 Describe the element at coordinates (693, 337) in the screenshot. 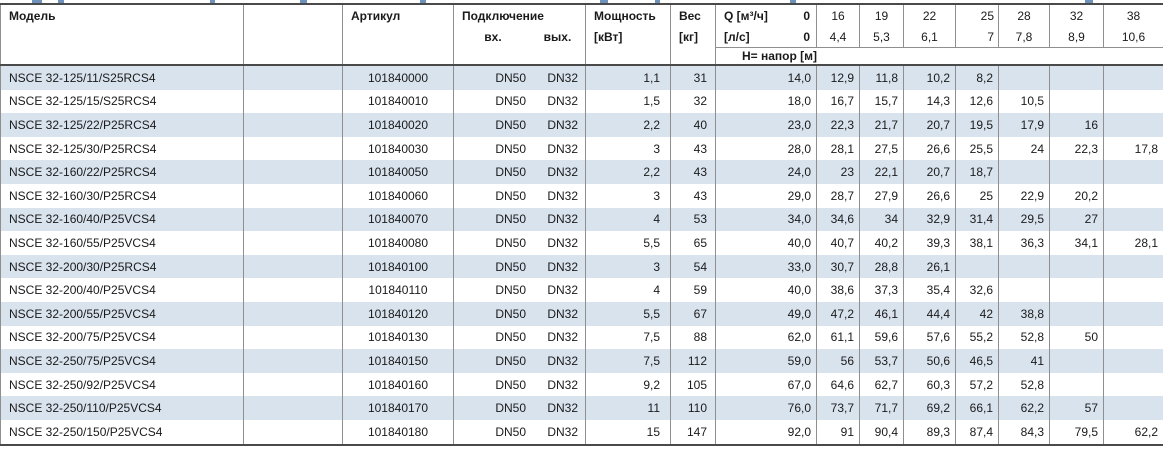

I see `weight-cell: 88` at that location.